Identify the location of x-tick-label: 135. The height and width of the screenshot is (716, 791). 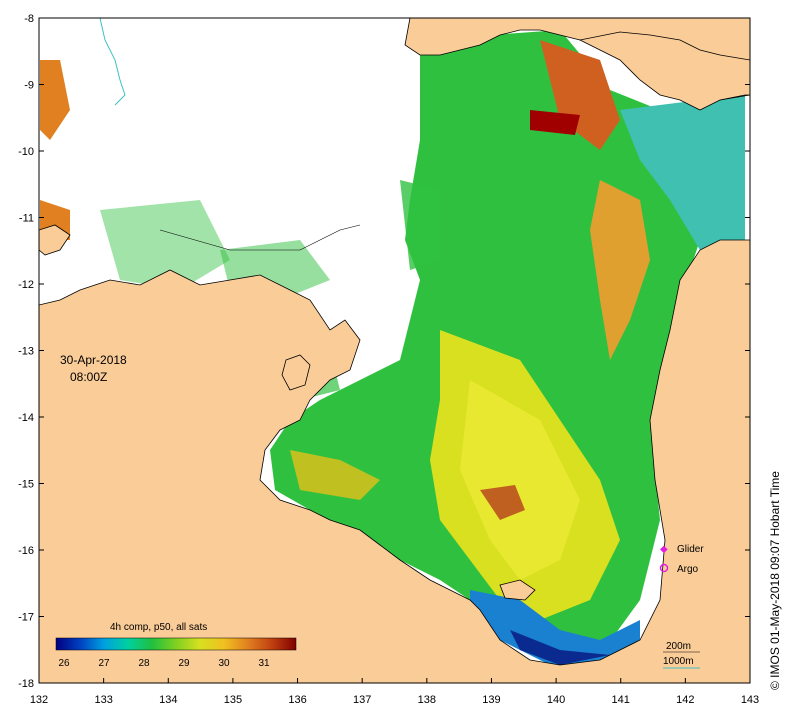
(233, 700).